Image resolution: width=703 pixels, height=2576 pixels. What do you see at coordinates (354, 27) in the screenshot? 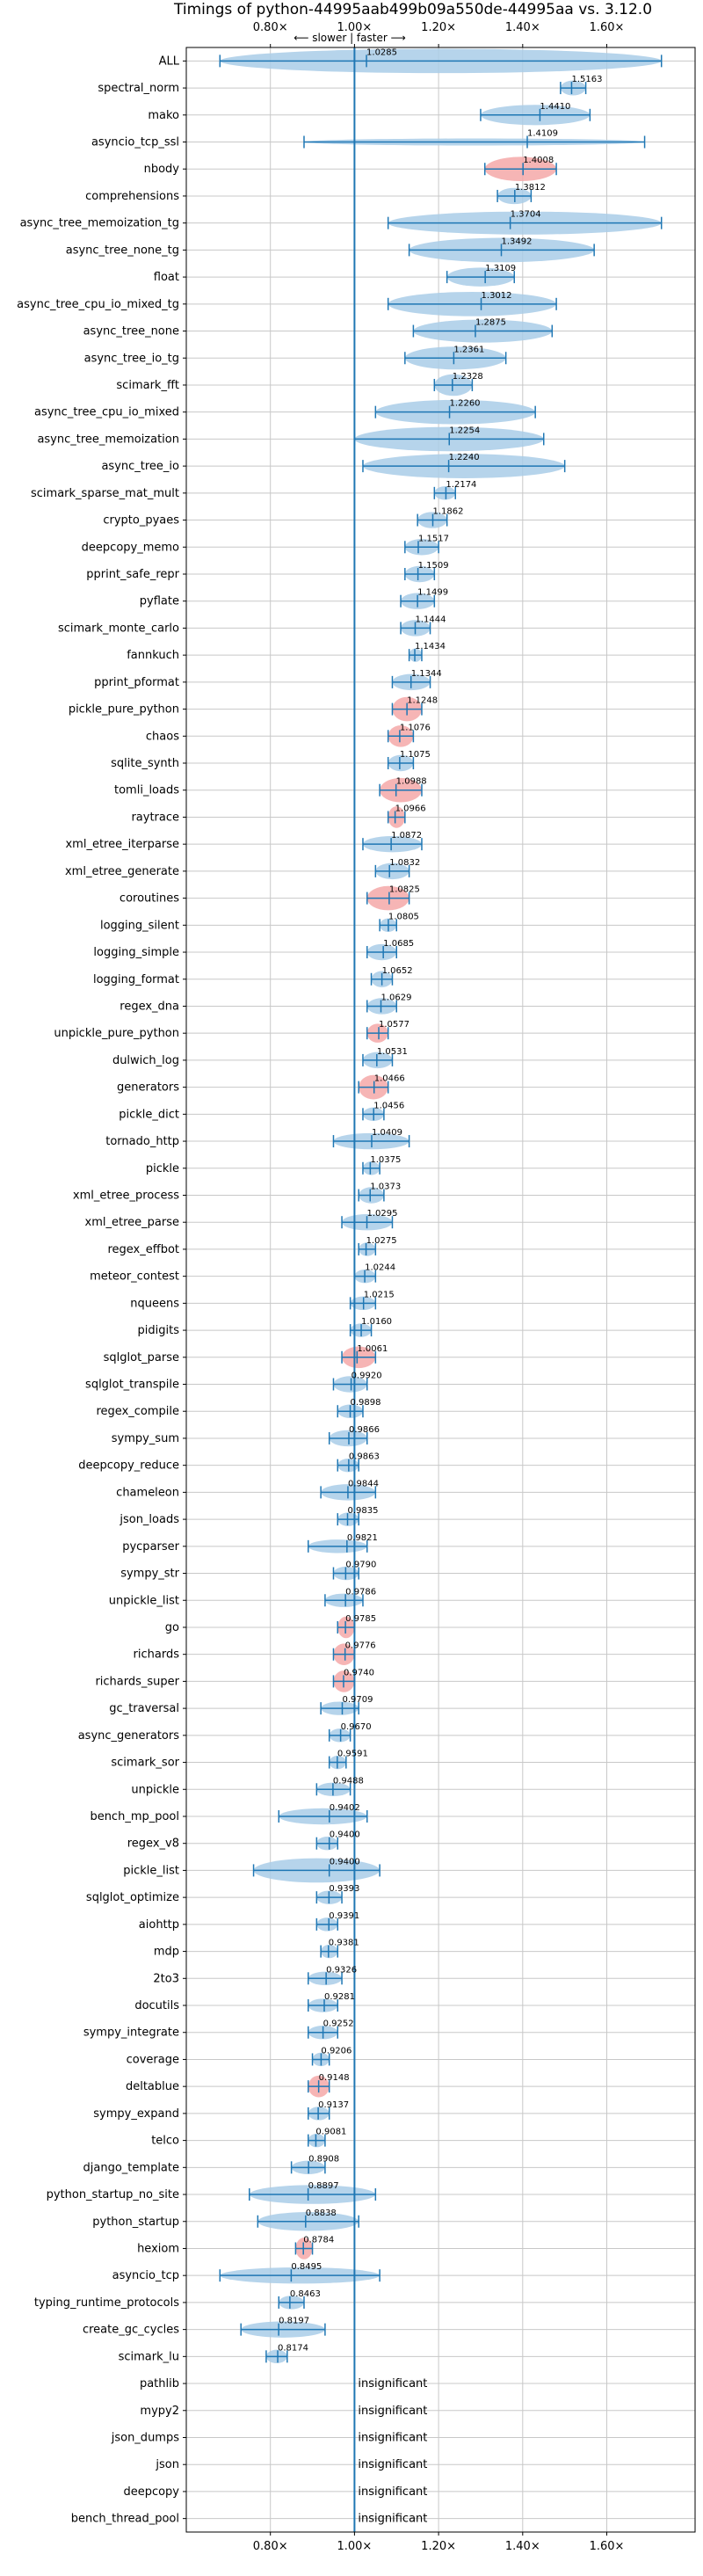
I see `x-tick-label-top: 1.00×` at bounding box center [354, 27].